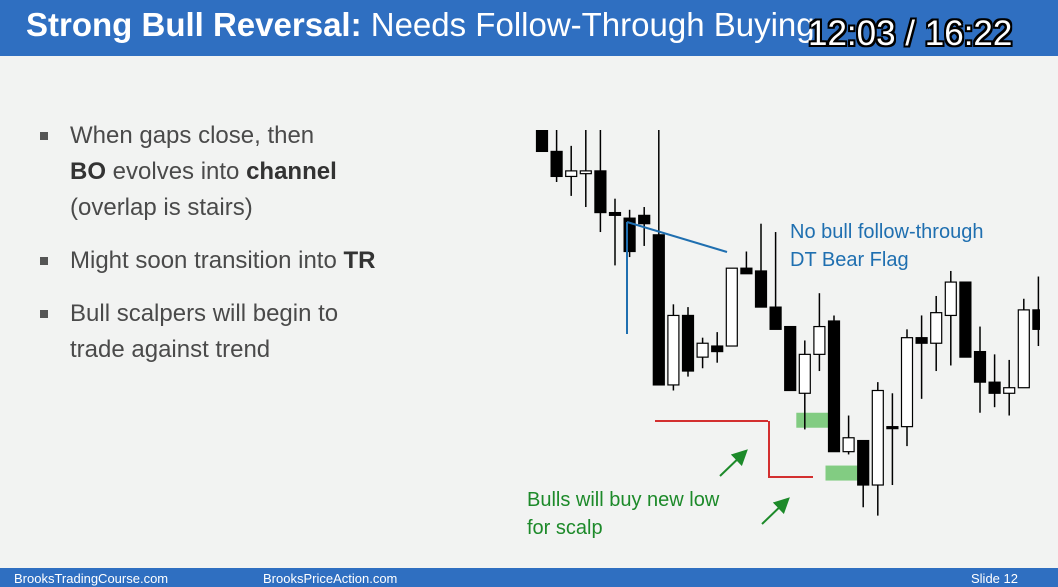 Image resolution: width=1058 pixels, height=587 pixels. What do you see at coordinates (170, 349) in the screenshot?
I see `bullet-text: trade against trend` at bounding box center [170, 349].